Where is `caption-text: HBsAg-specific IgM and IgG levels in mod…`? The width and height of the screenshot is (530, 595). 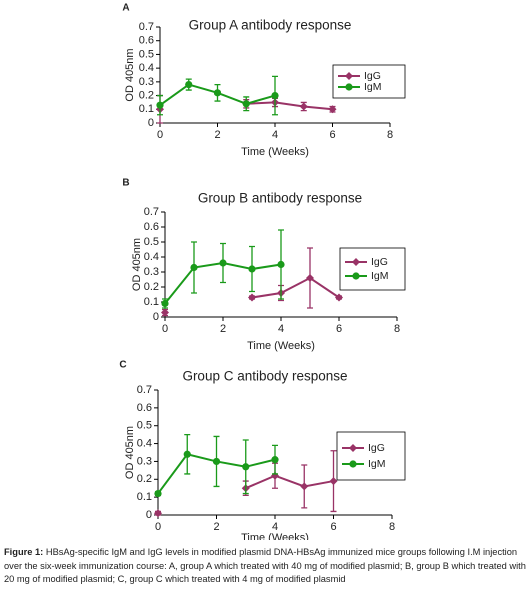
caption-text: HBsAg-specific IgM and IgG levels in mod… is located at coordinates (265, 565).